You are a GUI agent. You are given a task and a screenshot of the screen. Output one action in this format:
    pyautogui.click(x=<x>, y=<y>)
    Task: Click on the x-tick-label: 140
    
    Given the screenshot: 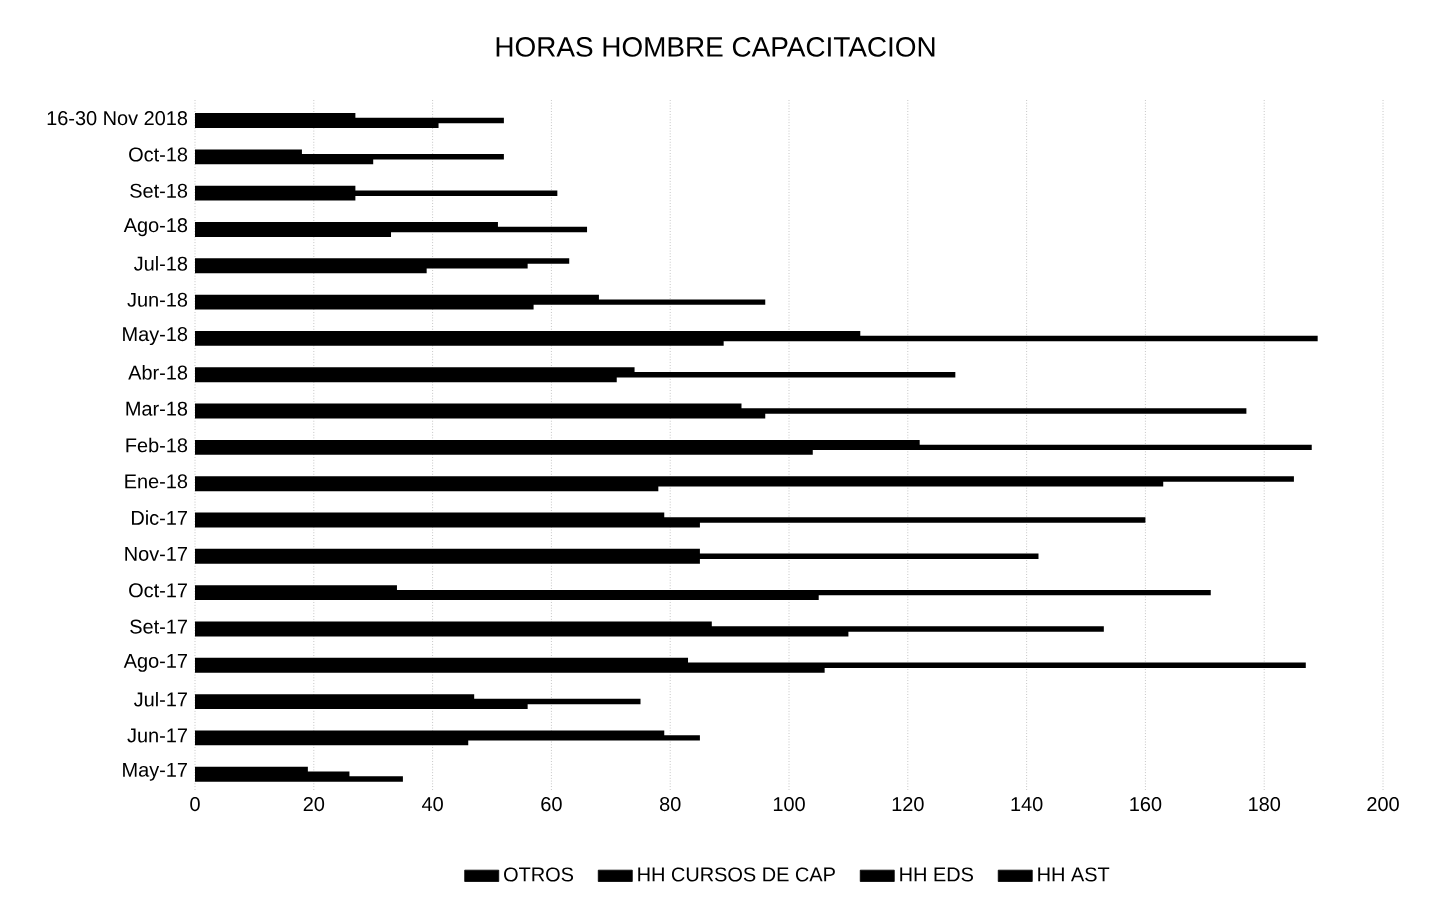 What is the action you would take?
    pyautogui.click(x=1027, y=804)
    